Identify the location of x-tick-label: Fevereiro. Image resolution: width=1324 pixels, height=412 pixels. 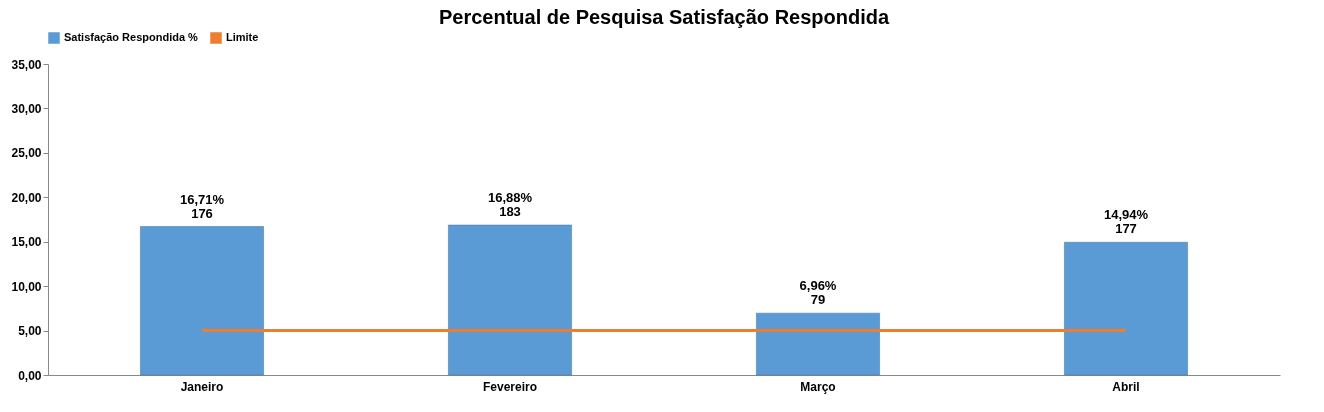
(510, 386).